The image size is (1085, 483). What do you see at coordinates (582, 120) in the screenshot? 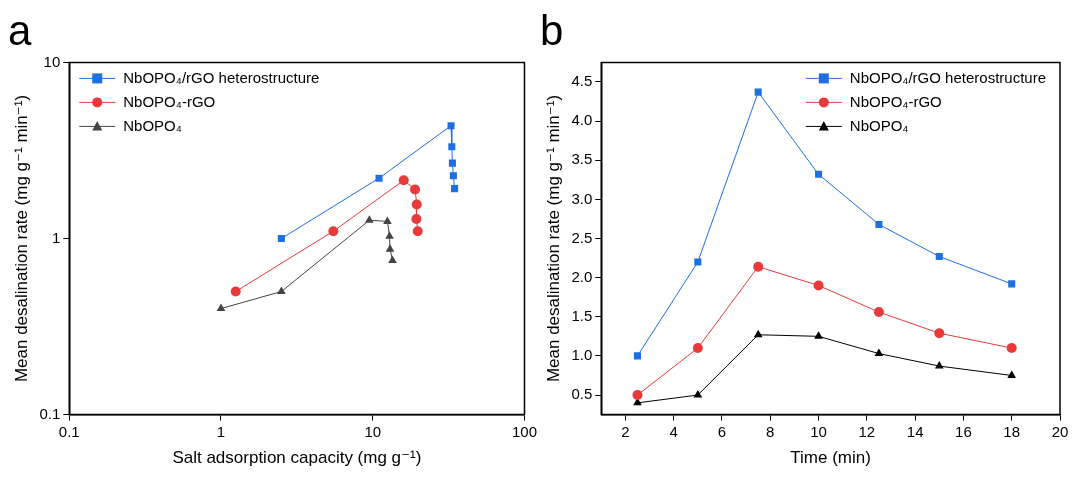
I see `y-tick-label: 4.0` at bounding box center [582, 120].